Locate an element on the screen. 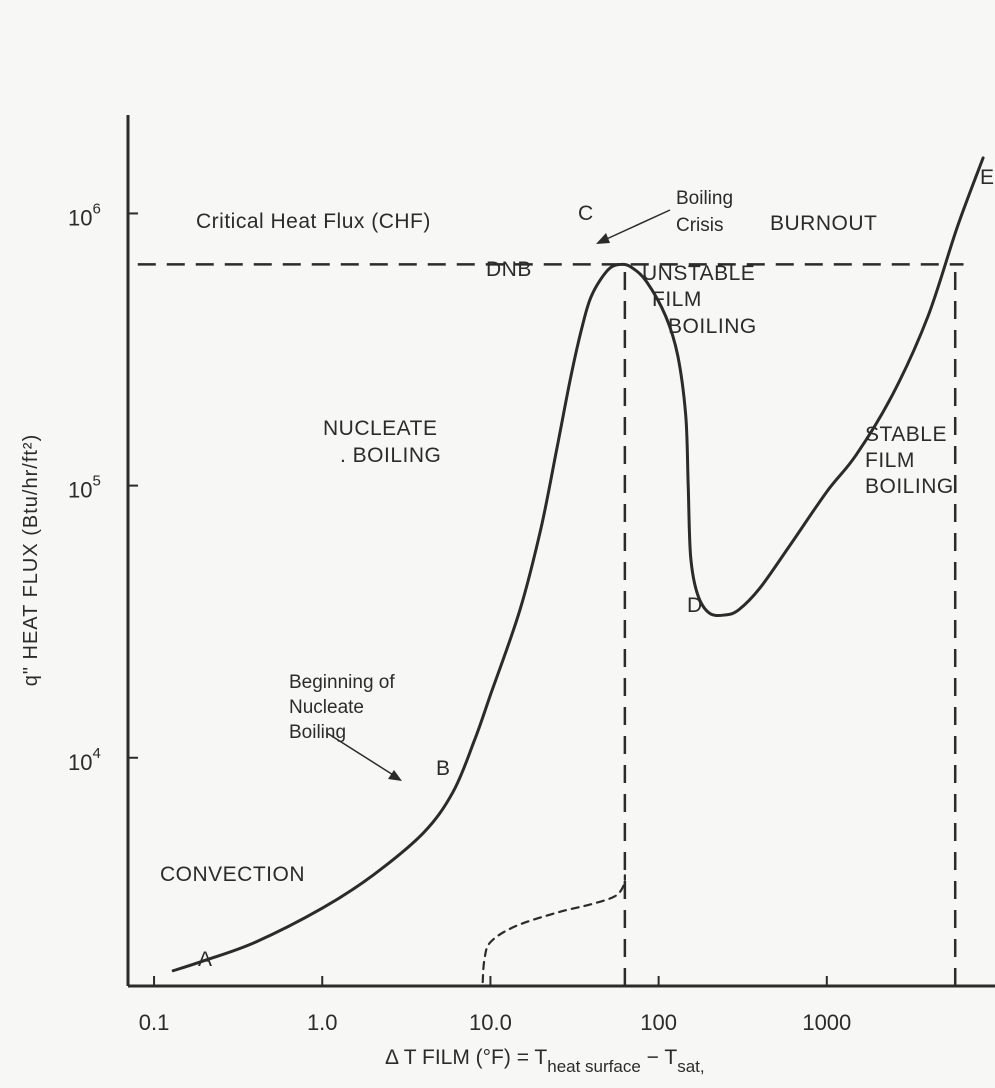  unstable-film-boiling-label-1: UNSTABLE is located at coordinates (698, 273).